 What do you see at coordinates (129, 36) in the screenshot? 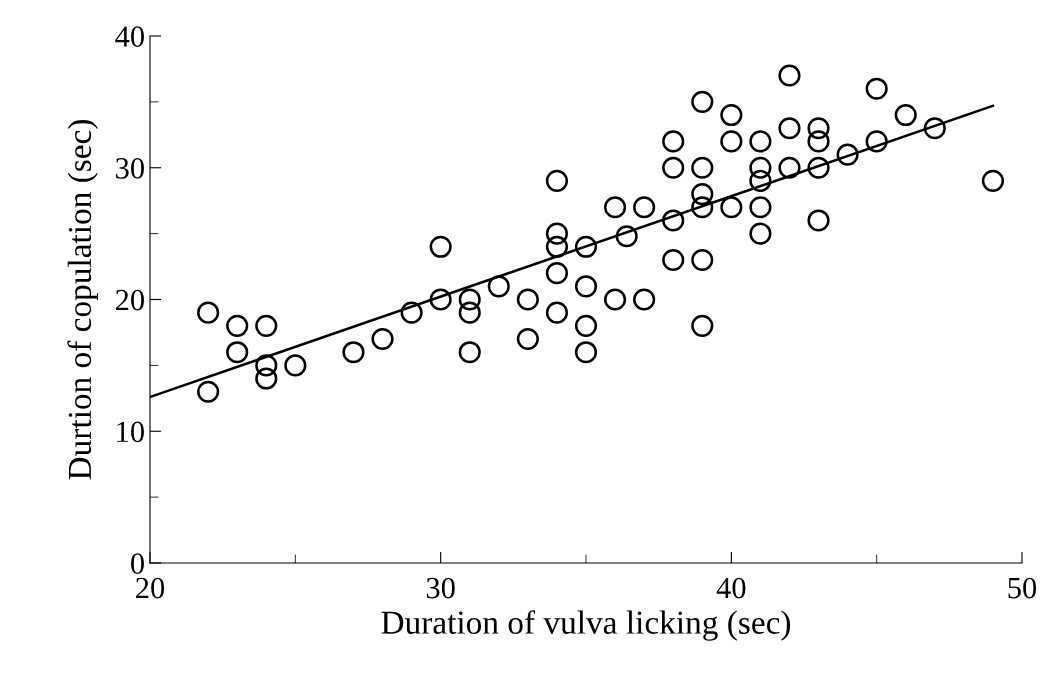
I see `y-tick-label: 40` at bounding box center [129, 36].